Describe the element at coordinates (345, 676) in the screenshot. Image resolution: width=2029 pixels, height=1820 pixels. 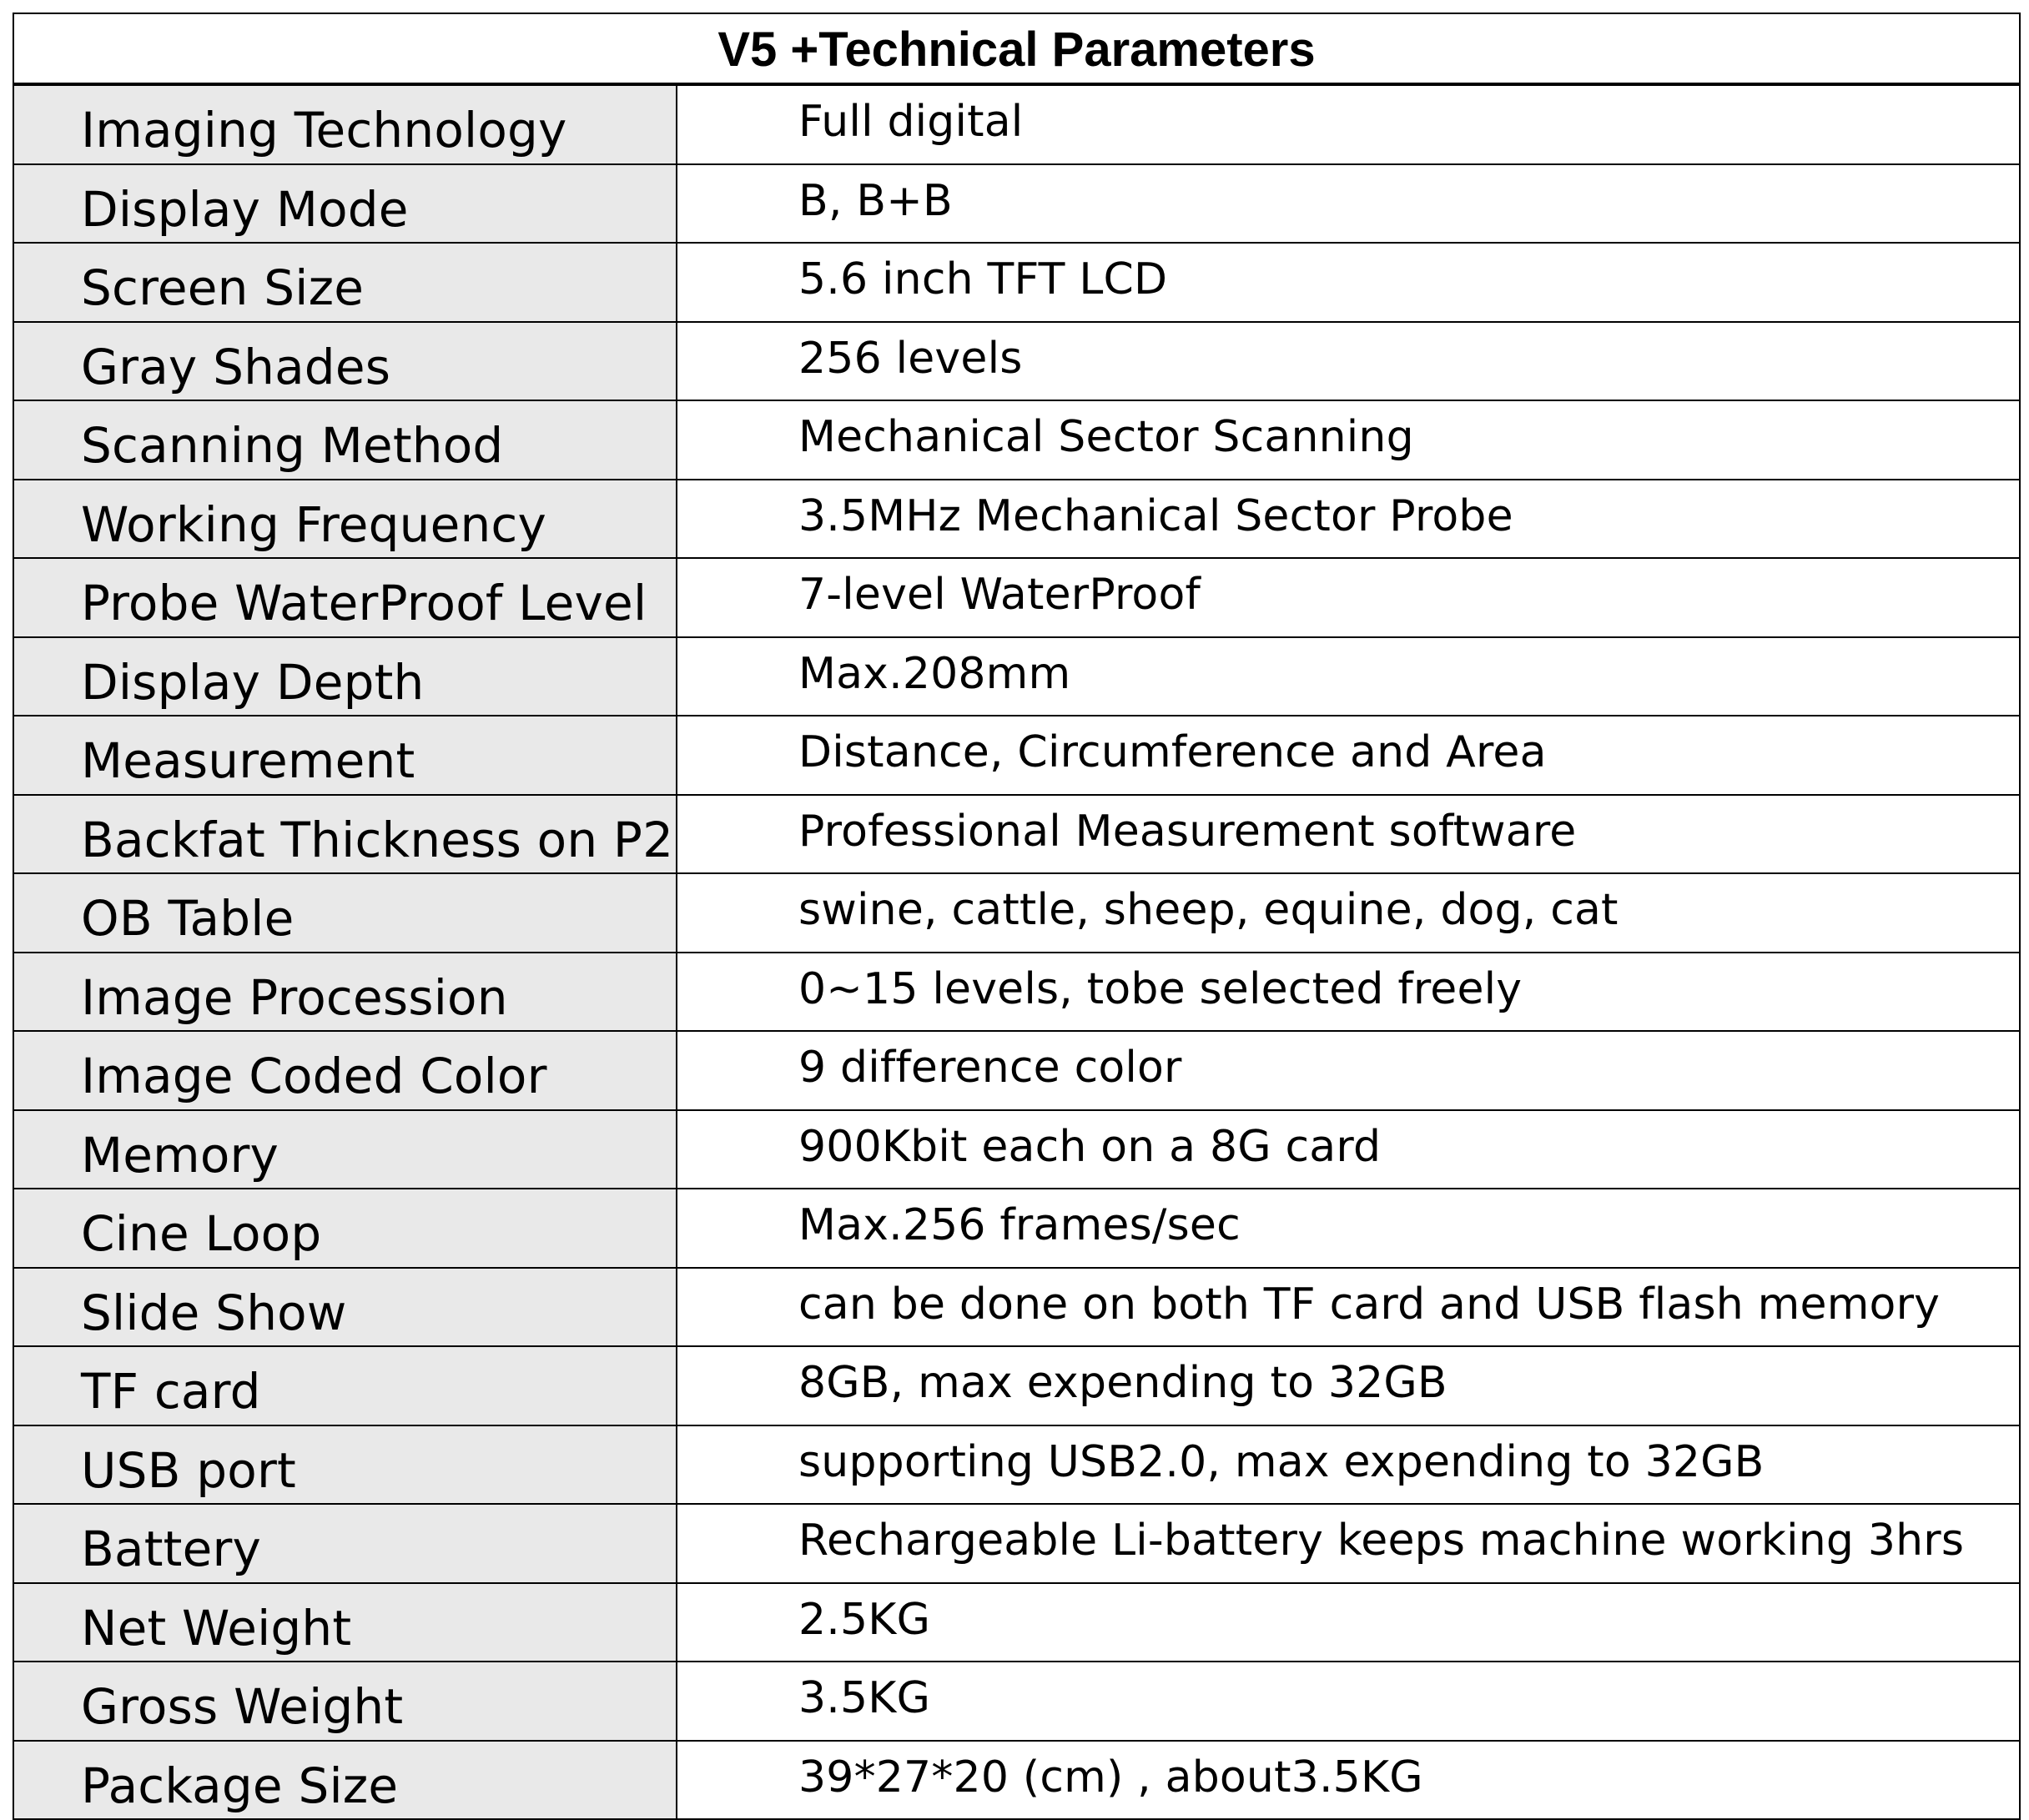
I see `parameter-name: Display Depth` at that location.